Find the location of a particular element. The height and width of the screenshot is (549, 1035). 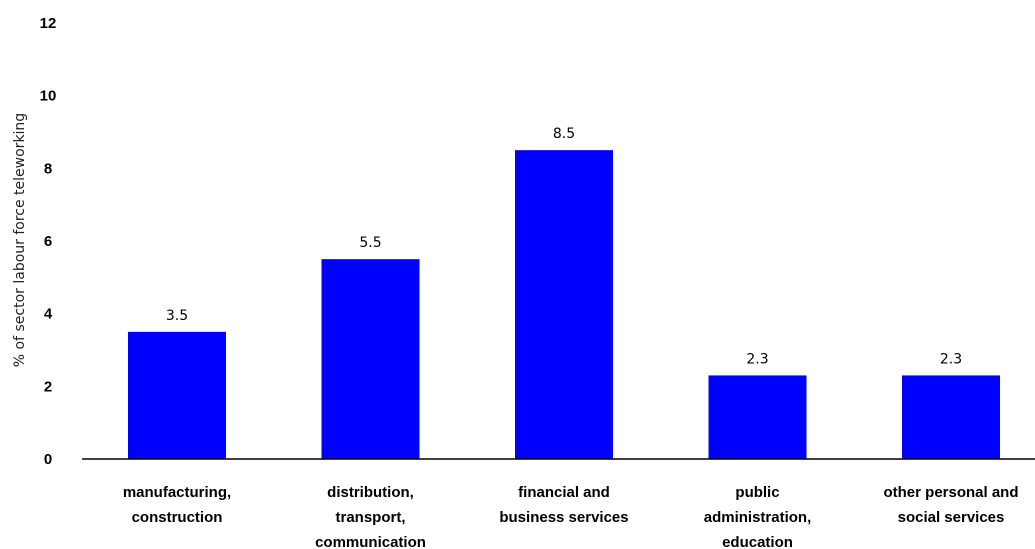

y-tick-label: 8 is located at coordinates (48, 168).